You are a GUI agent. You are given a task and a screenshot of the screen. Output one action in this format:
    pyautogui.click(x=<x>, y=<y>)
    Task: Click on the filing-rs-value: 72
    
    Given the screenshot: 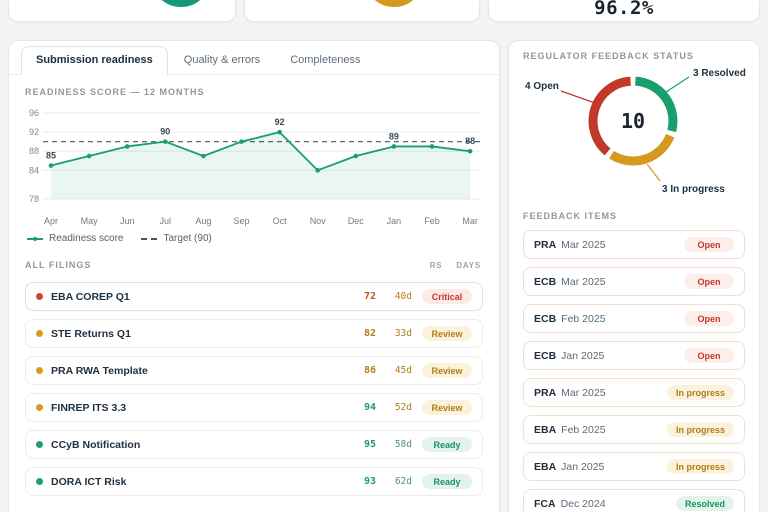 What is the action you would take?
    pyautogui.click(x=369, y=296)
    